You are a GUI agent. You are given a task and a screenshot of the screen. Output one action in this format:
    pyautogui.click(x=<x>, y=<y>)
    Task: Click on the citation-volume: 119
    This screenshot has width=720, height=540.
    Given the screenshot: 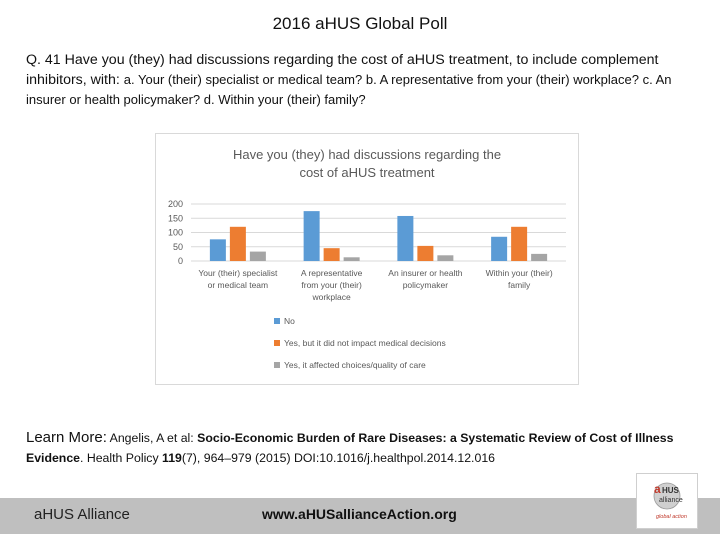 What is the action you would take?
    pyautogui.click(x=172, y=458)
    